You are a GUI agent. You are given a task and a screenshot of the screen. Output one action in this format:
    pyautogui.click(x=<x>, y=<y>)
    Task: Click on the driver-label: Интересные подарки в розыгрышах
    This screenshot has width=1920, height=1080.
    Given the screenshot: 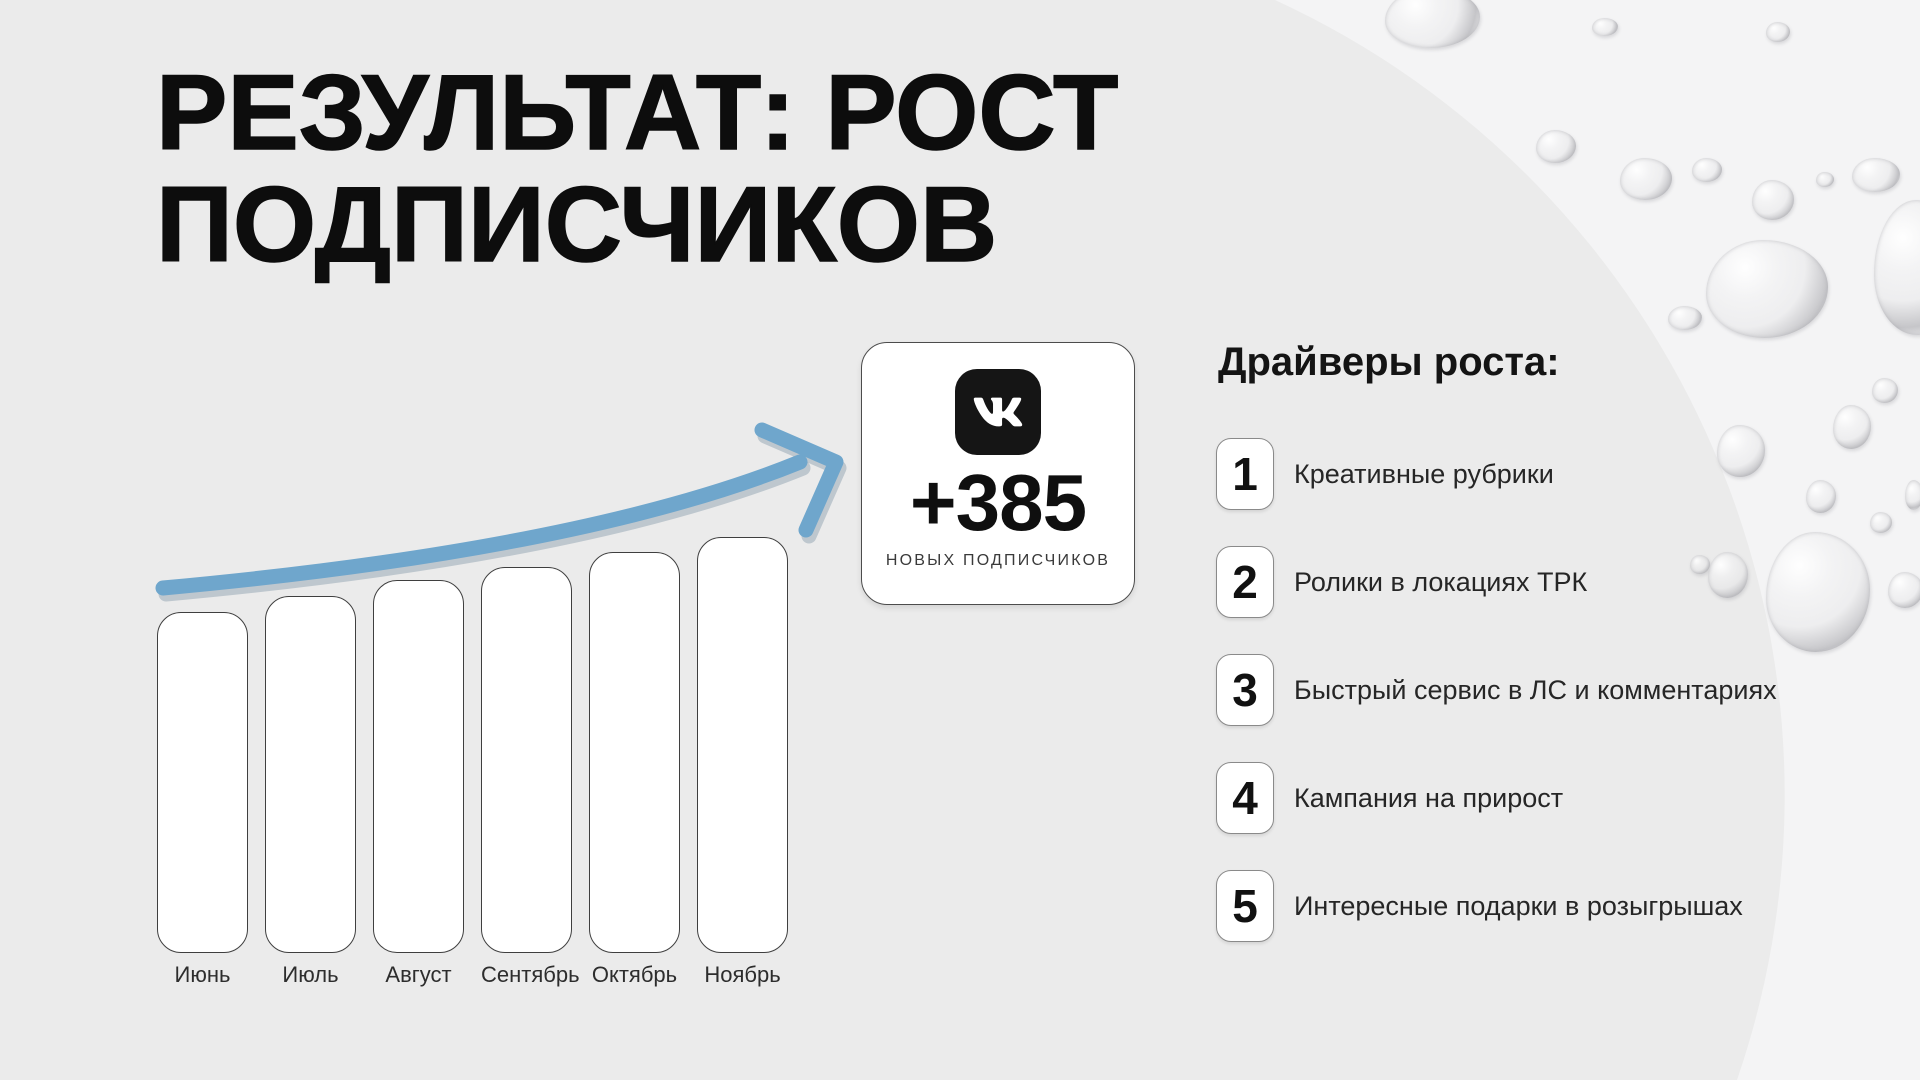 What is the action you would take?
    pyautogui.click(x=1518, y=905)
    